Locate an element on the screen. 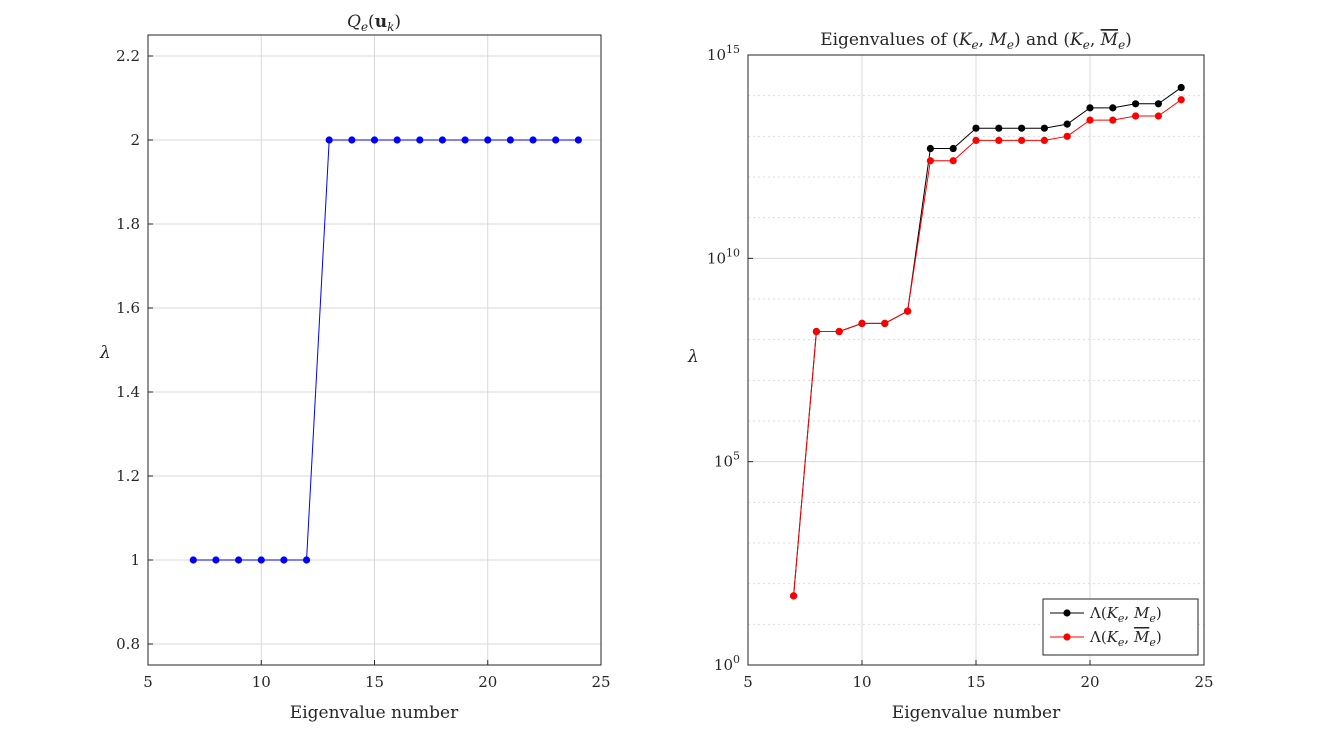  y-tick-label: 2 is located at coordinates (135, 140).